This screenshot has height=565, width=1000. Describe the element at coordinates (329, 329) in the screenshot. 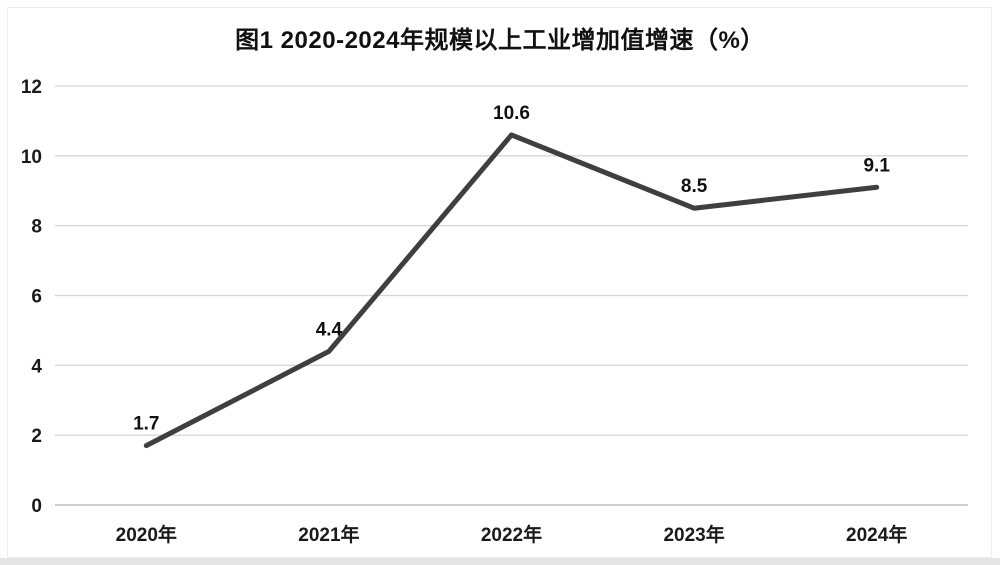

I see `data-point-label: 4.4` at that location.